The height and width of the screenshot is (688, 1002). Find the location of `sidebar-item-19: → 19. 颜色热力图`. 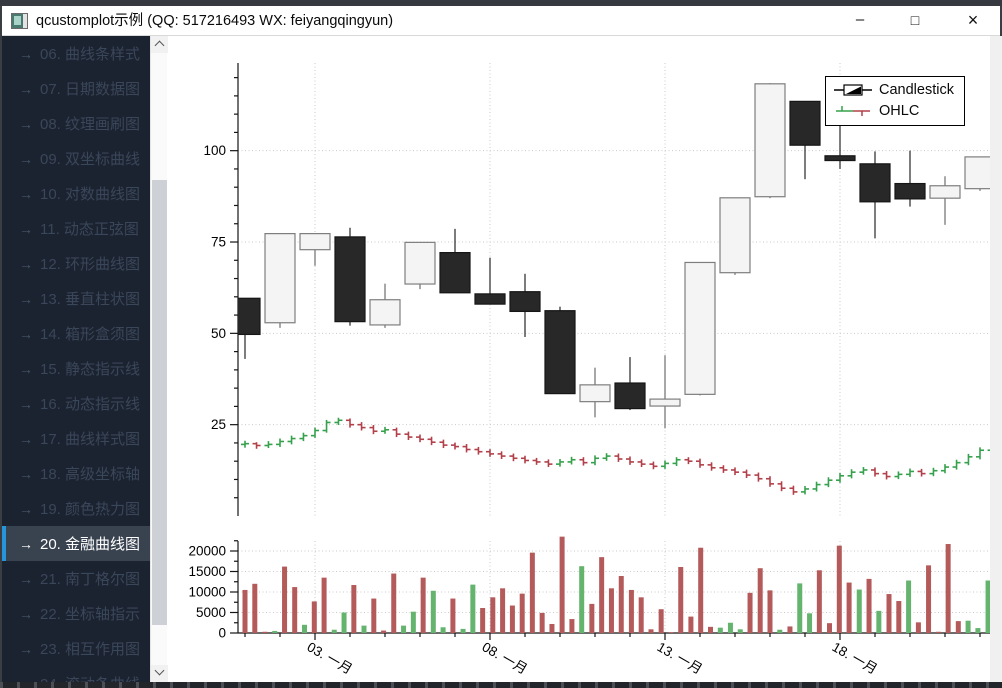

sidebar-item-19: → 19. 颜色热力图 is located at coordinates (76, 508).